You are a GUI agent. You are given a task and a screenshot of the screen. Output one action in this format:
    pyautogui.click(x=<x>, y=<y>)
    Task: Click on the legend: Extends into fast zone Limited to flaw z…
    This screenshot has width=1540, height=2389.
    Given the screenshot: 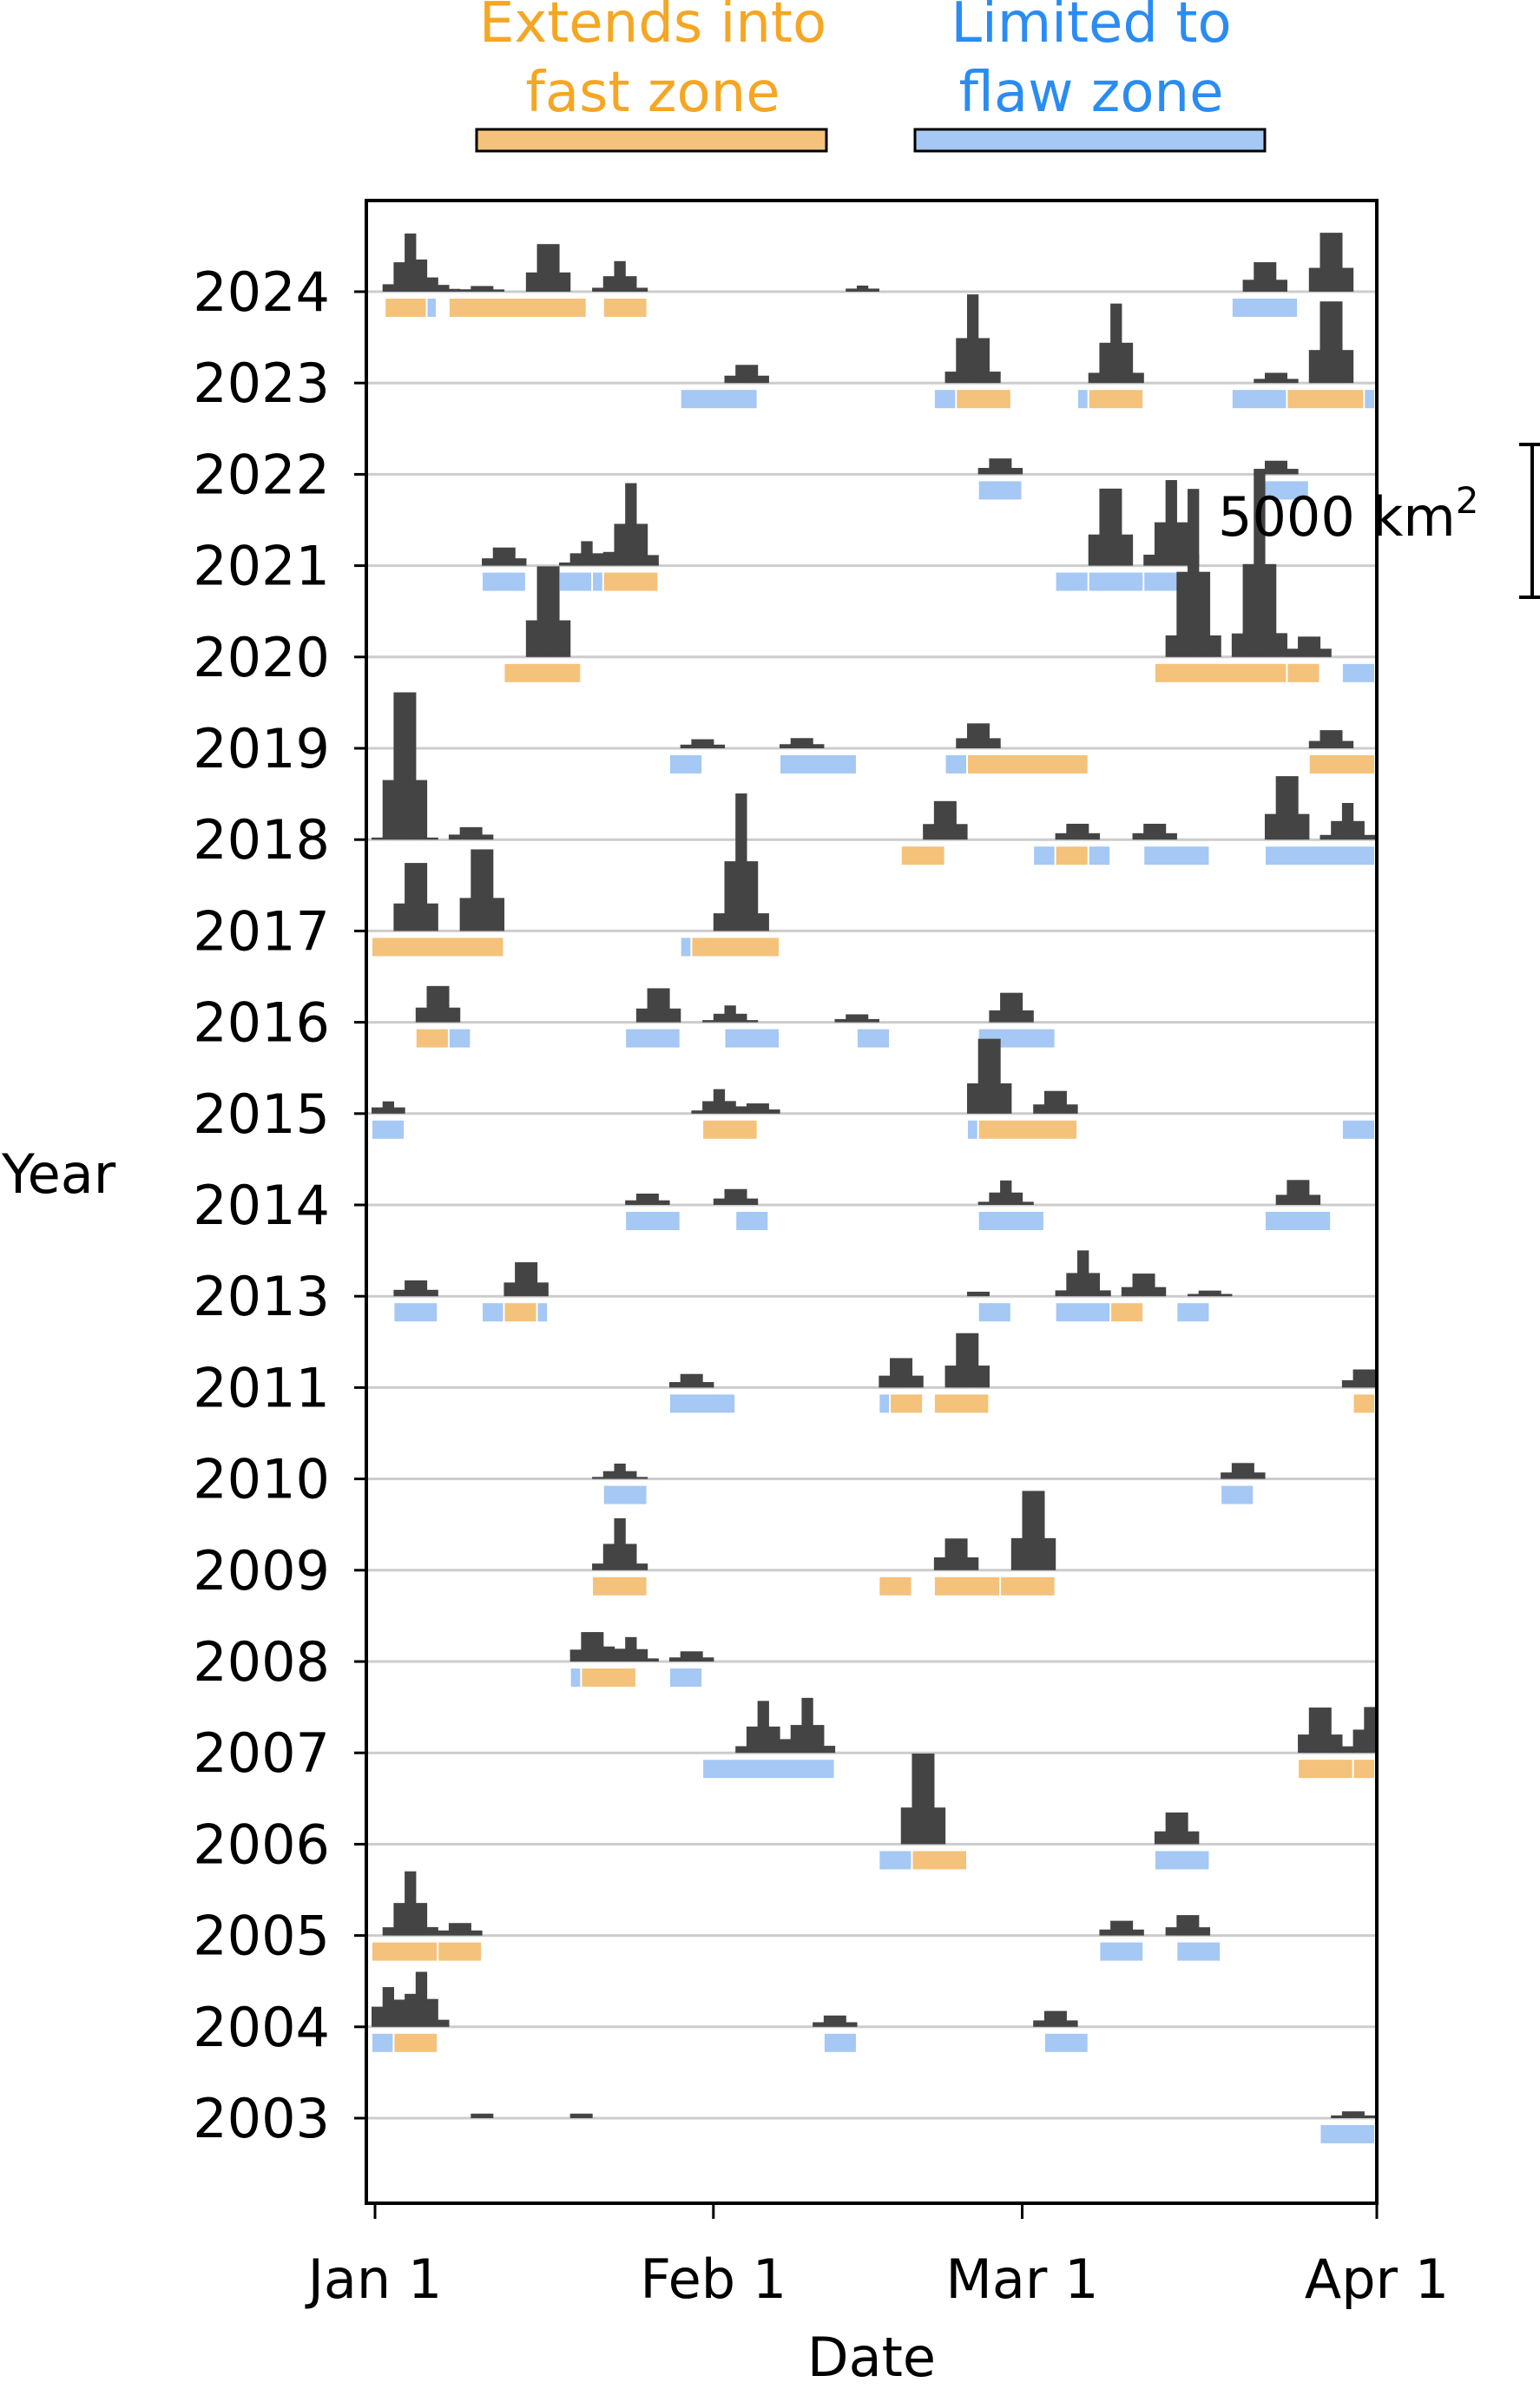 What is the action you would take?
    pyautogui.click(x=871, y=76)
    